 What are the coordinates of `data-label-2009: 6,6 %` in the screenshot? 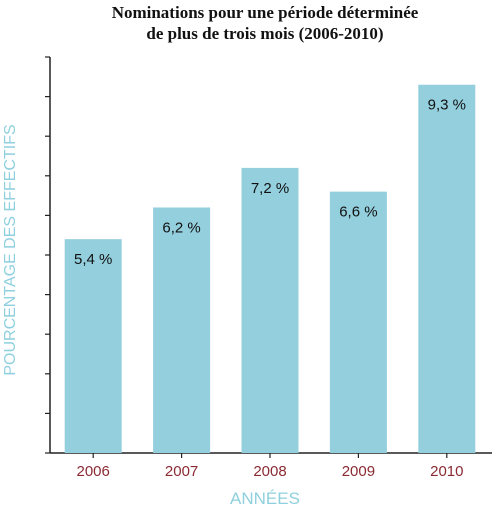 It's located at (358, 212).